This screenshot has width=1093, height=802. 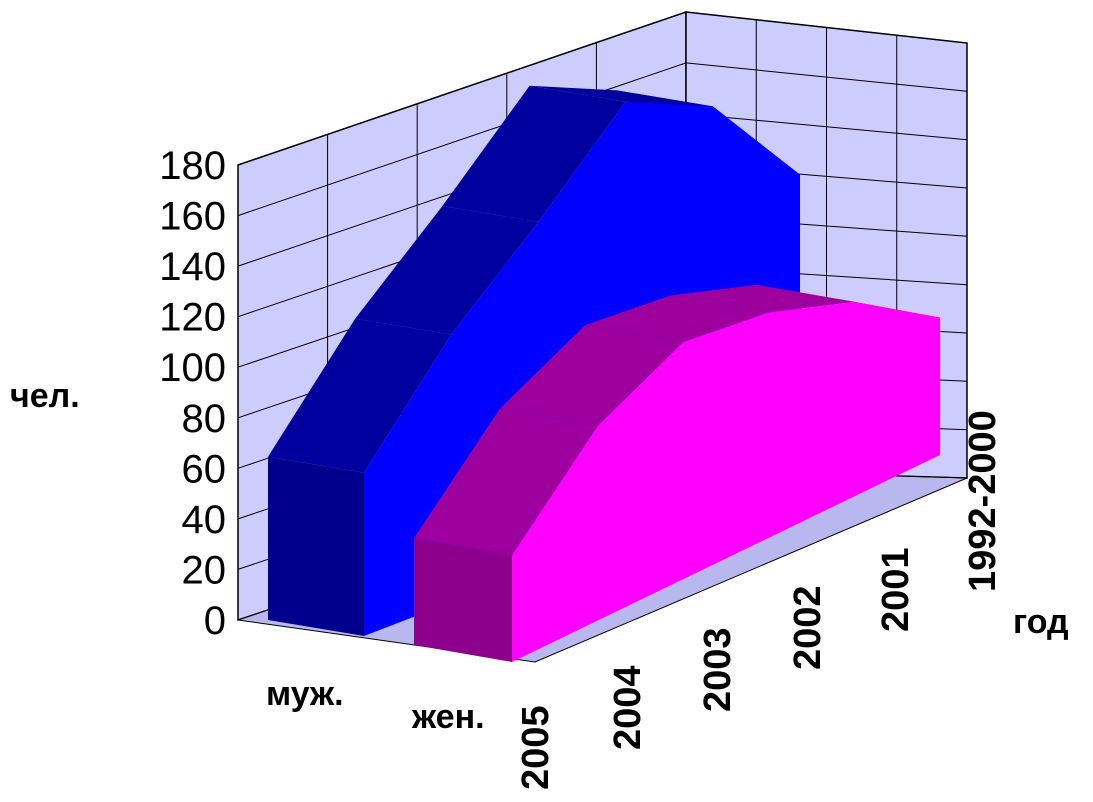 I want to click on y-tick-label: 40, so click(x=204, y=520).